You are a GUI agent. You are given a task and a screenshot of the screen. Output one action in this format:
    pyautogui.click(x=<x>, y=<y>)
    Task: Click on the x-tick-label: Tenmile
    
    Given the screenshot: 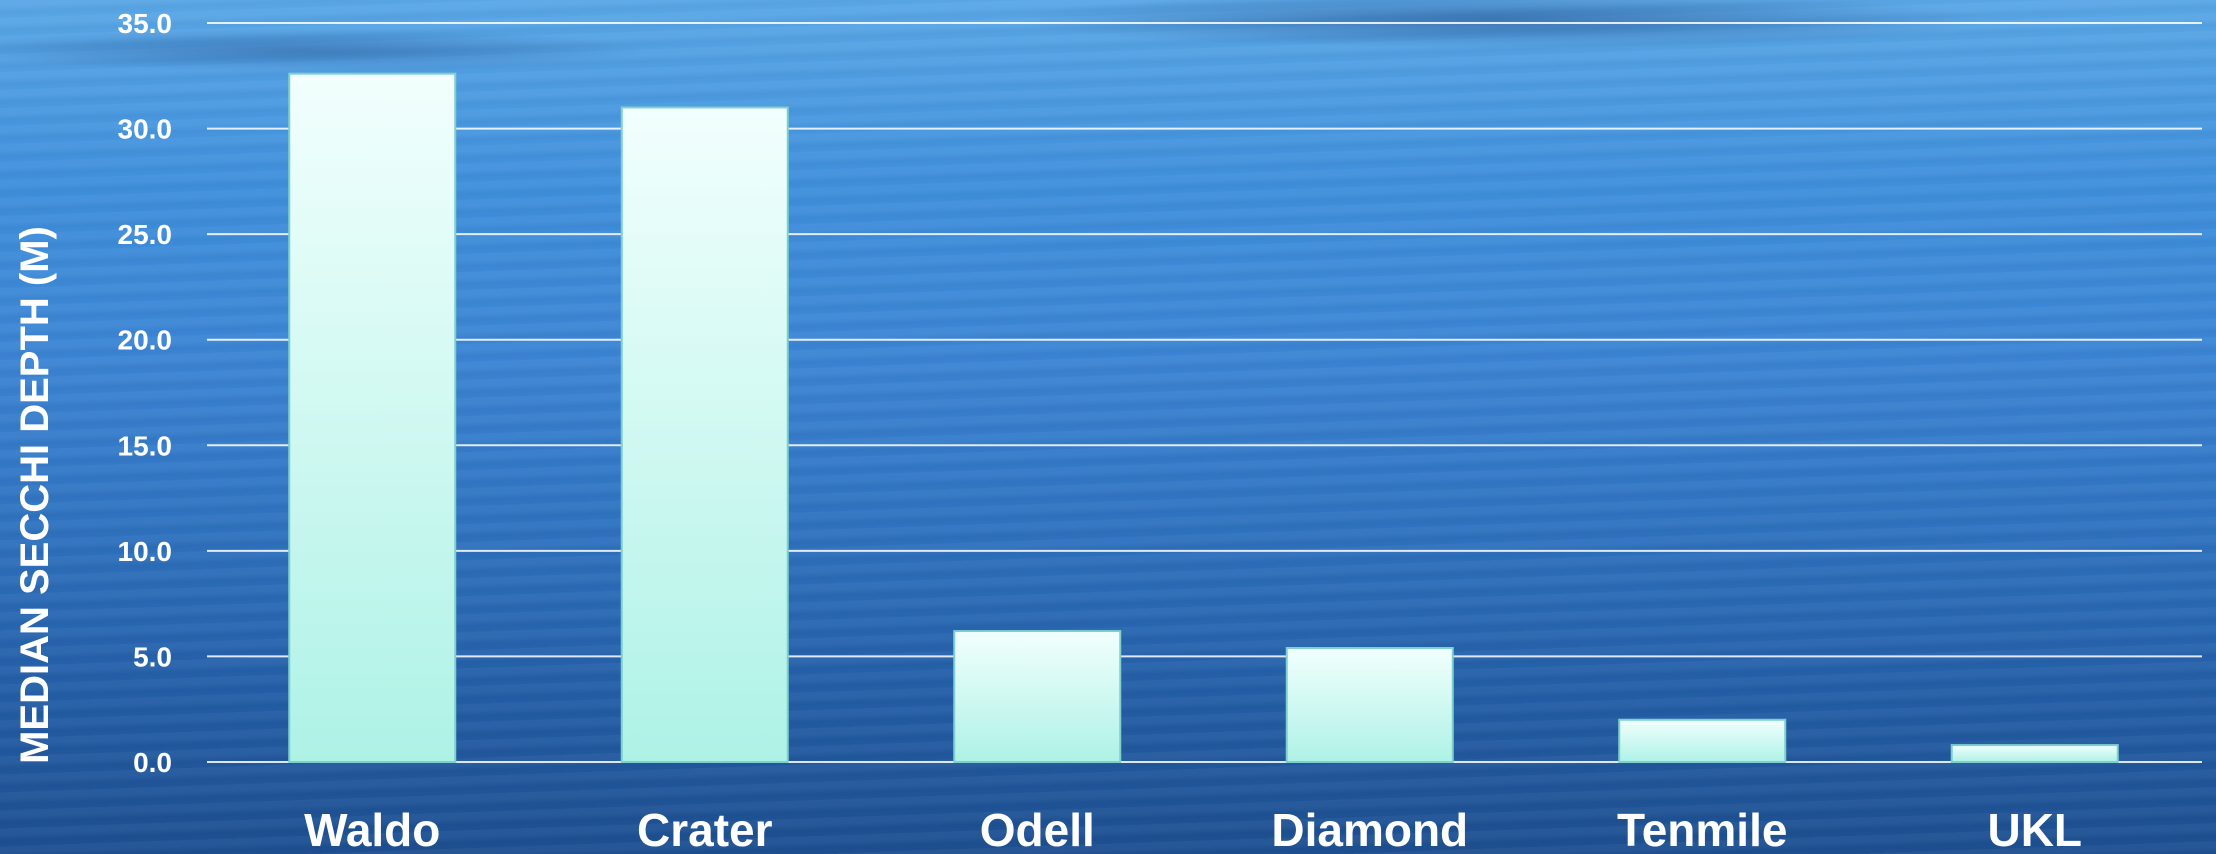 What is the action you would take?
    pyautogui.click(x=1702, y=829)
    